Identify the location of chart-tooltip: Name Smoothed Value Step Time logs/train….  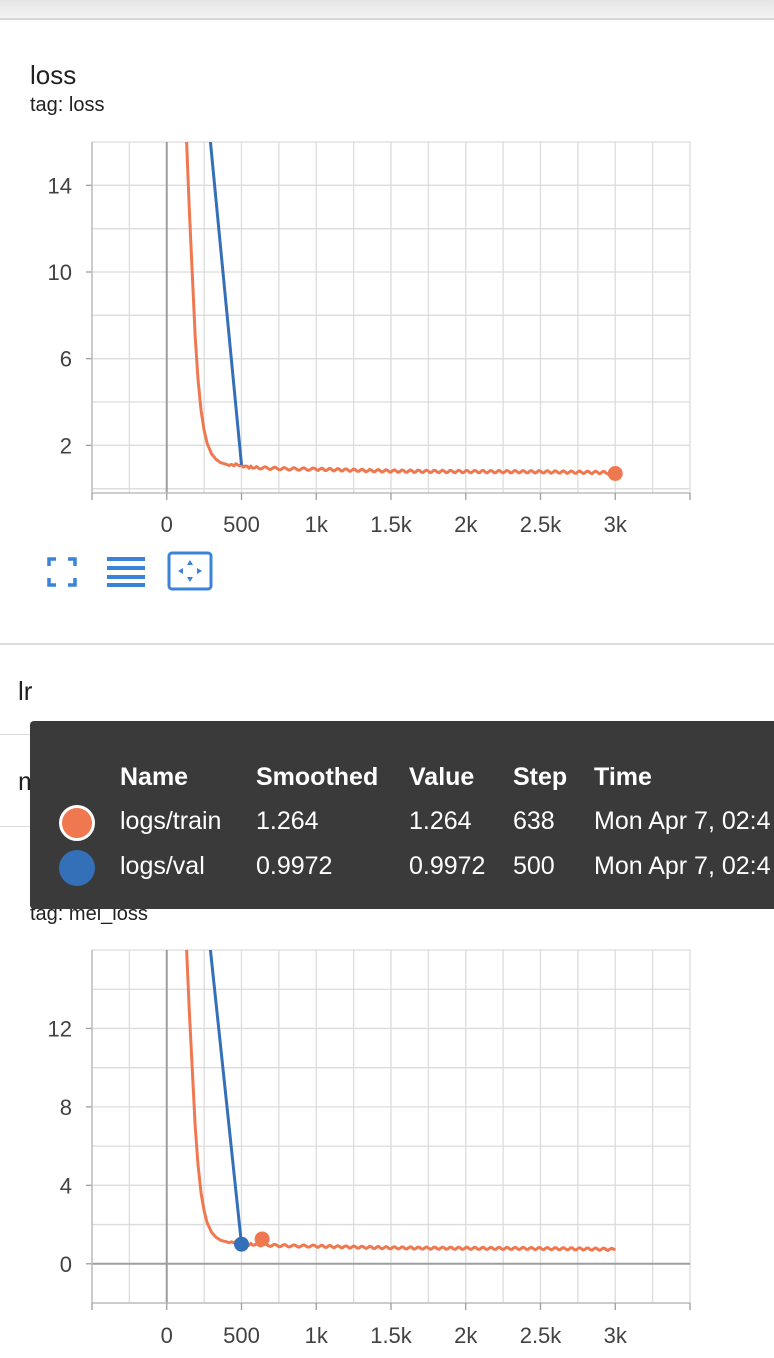
(402, 815).